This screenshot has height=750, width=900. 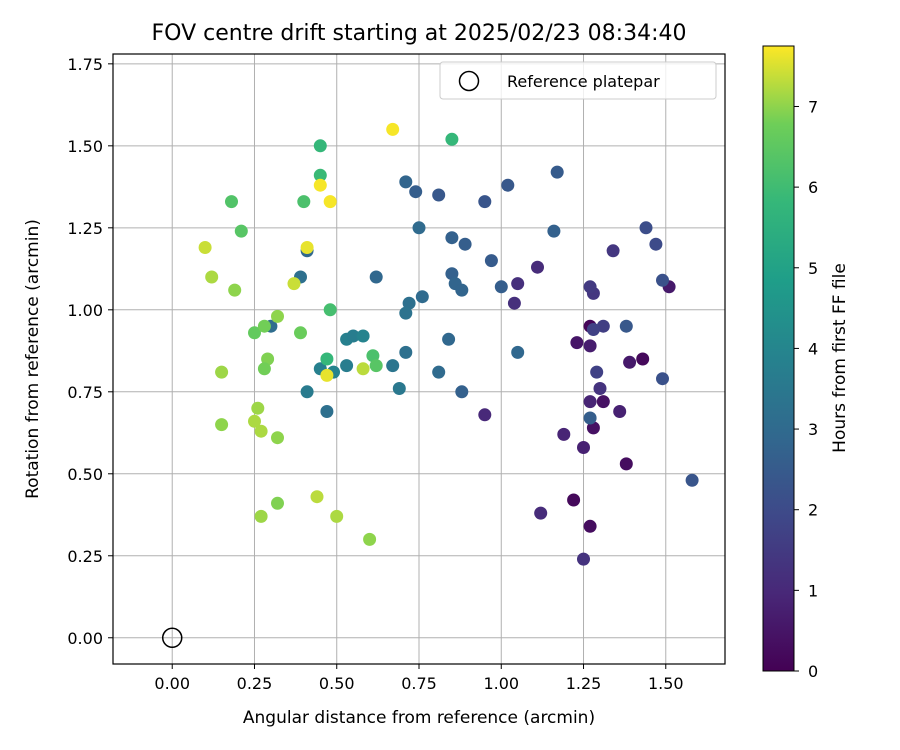 What do you see at coordinates (813, 429) in the screenshot?
I see `colorbar-tick-label: 3` at bounding box center [813, 429].